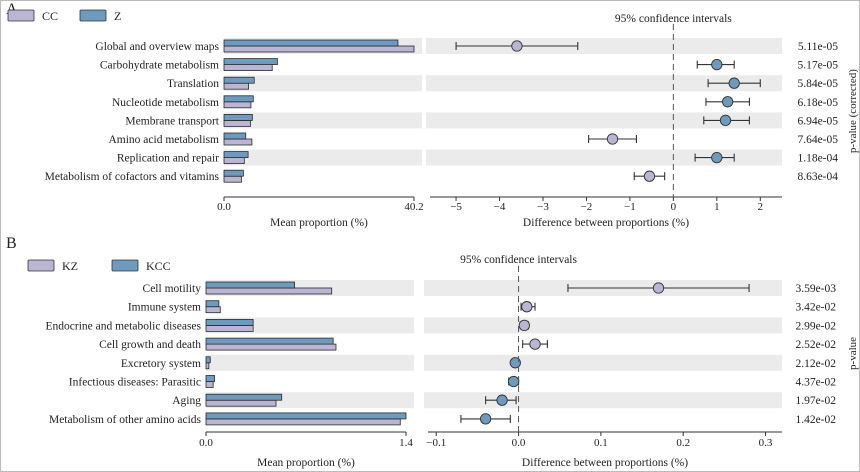  Describe the element at coordinates (50, 16) in the screenshot. I see `legend-label: CC` at that location.